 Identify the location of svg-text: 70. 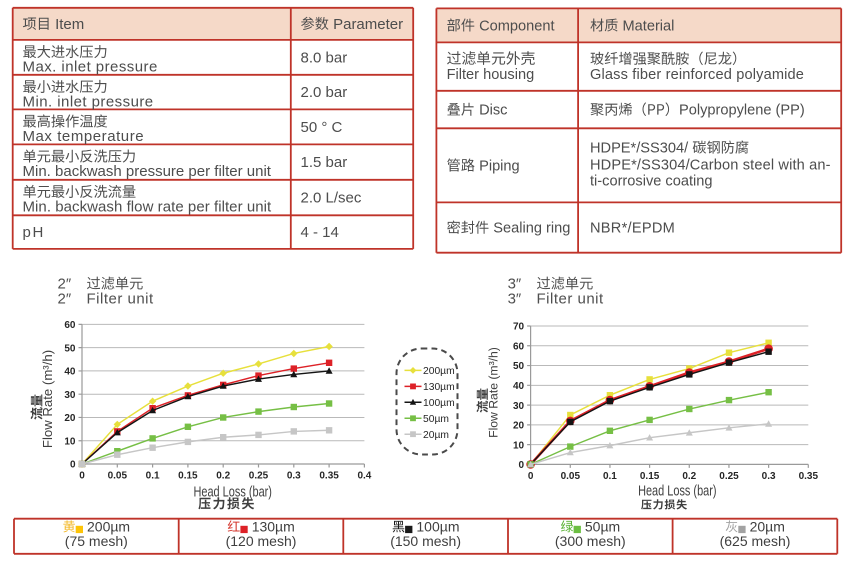
(519, 327).